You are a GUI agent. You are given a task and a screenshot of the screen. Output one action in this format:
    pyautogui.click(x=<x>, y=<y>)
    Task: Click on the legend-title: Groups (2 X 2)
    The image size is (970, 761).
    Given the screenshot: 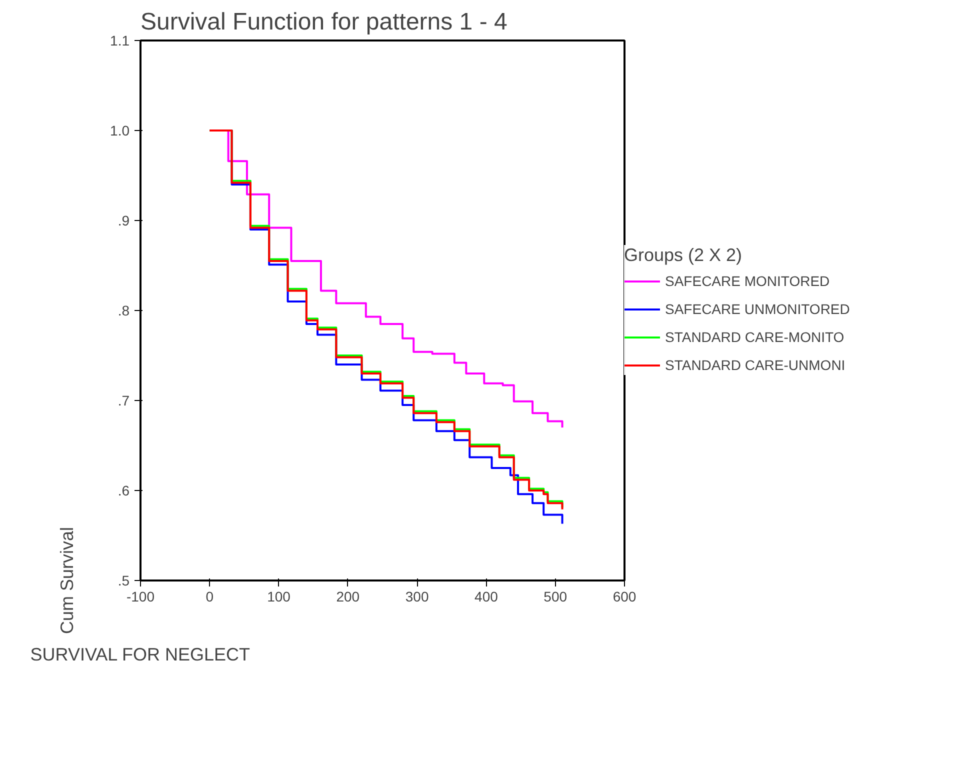 What is the action you would take?
    pyautogui.click(x=684, y=255)
    